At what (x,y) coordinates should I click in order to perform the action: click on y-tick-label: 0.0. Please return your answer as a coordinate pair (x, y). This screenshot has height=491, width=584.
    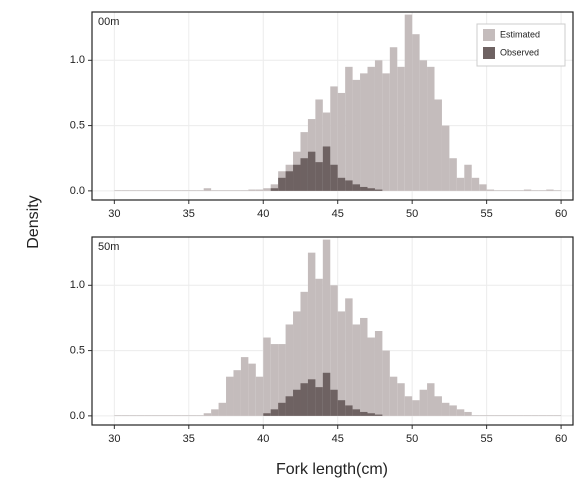
    Looking at the image, I should click on (77, 416).